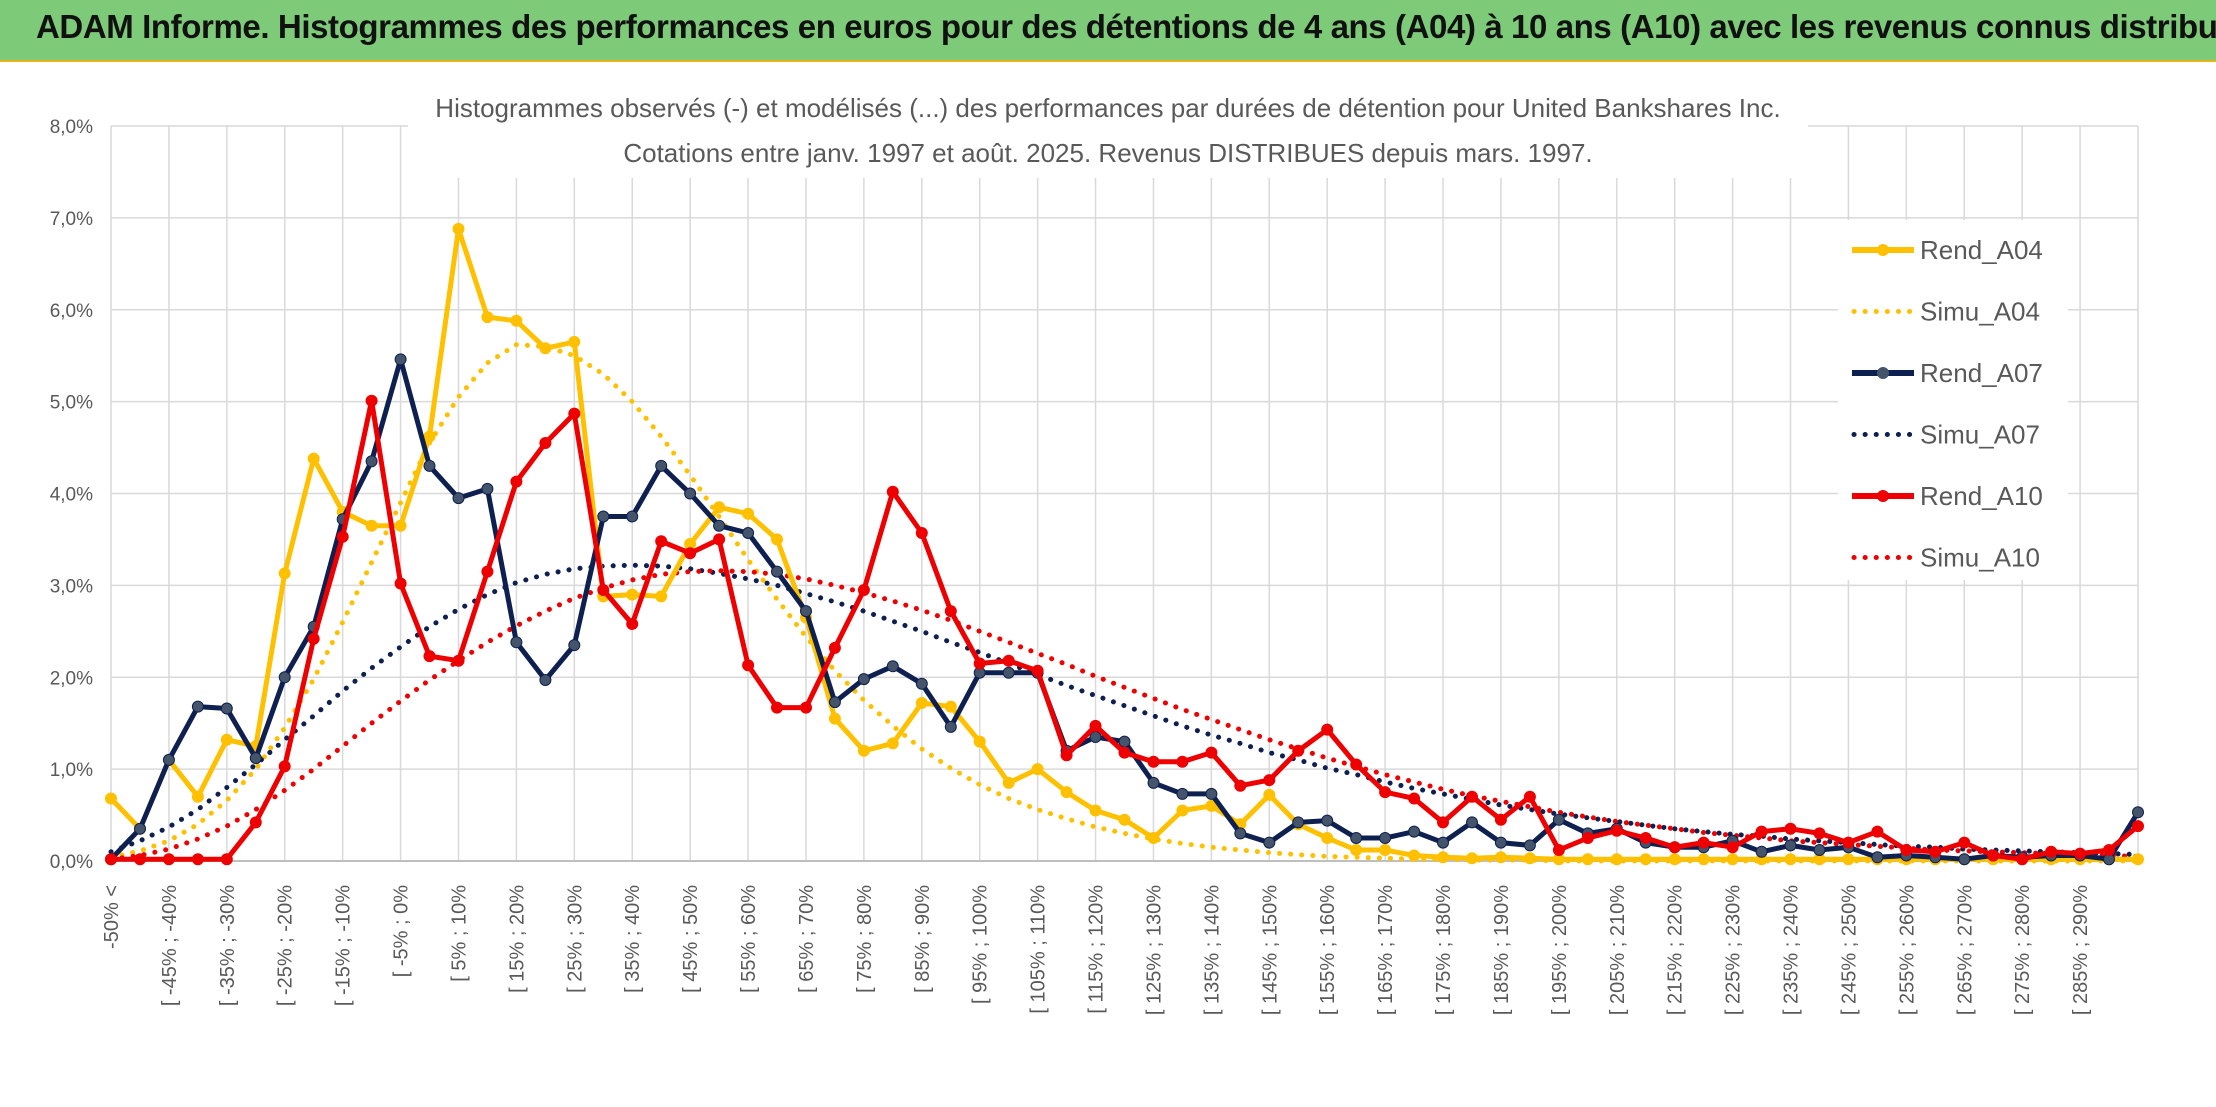  What do you see at coordinates (1980, 312) in the screenshot?
I see `legend-label-simu-a04: Simu_A04` at bounding box center [1980, 312].